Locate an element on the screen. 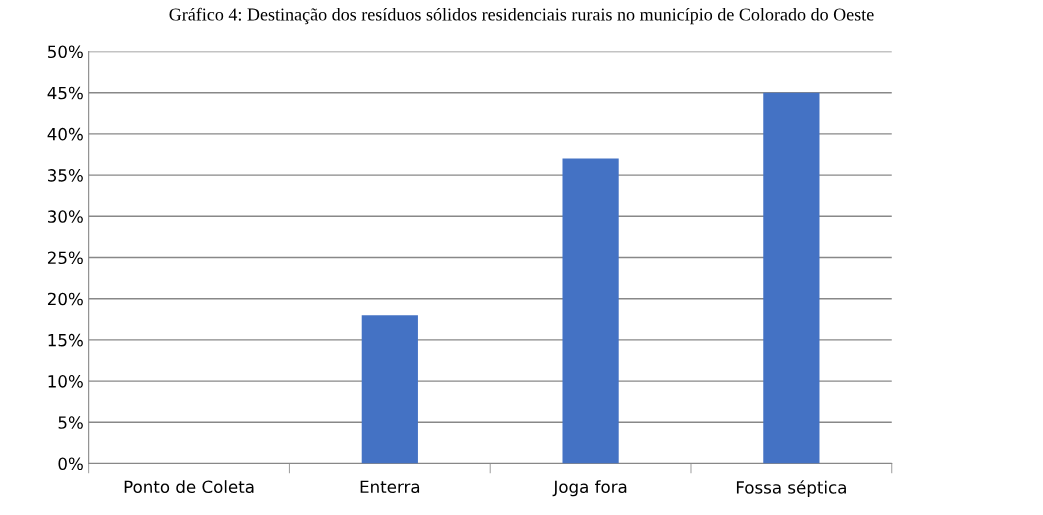 This screenshot has width=1043, height=515. chart-title: Gráfico 4: Destinação dos resíduos sólidos residenciais rurais no município de Colorado do Oeste is located at coordinates (521, 16).